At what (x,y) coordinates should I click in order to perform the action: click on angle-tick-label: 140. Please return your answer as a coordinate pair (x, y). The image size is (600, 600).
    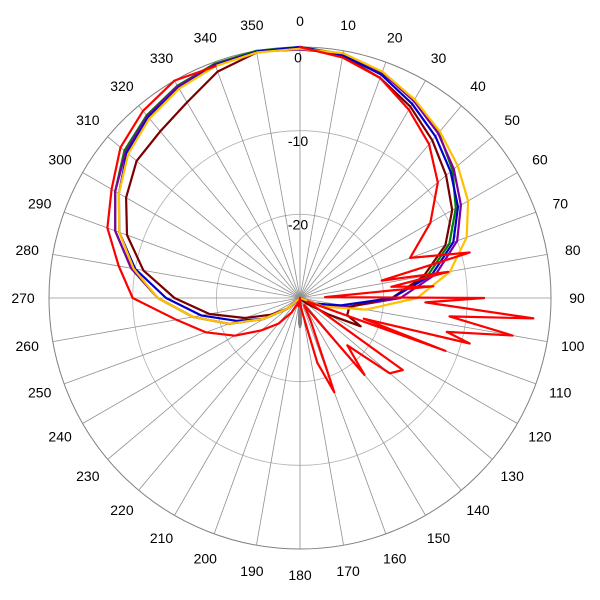
    Looking at the image, I should click on (478, 510).